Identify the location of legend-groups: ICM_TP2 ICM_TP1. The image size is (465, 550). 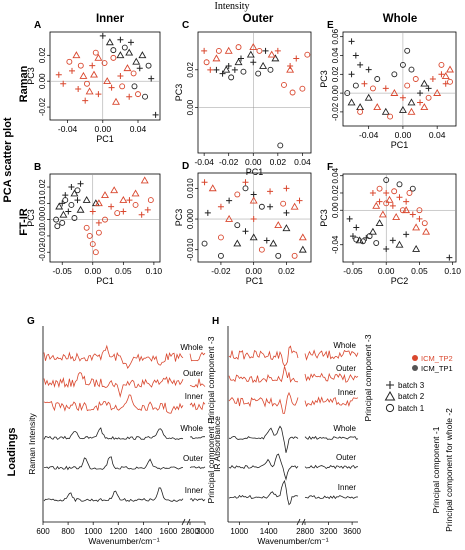
(432, 363).